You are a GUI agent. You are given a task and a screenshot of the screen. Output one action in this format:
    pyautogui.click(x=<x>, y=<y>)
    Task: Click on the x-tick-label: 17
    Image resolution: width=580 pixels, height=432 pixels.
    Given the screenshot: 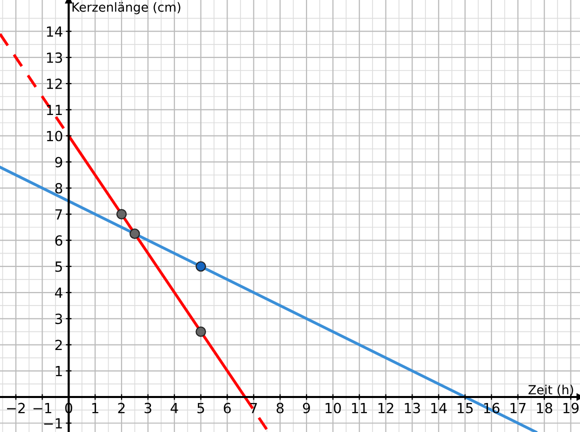 What is the action you would take?
    pyautogui.click(x=518, y=408)
    